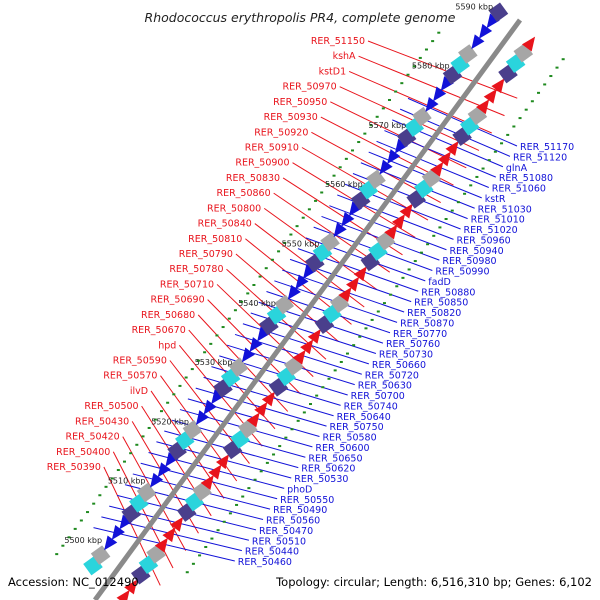  I want to click on reverse-gene-label: RER_50960, so click(484, 240).